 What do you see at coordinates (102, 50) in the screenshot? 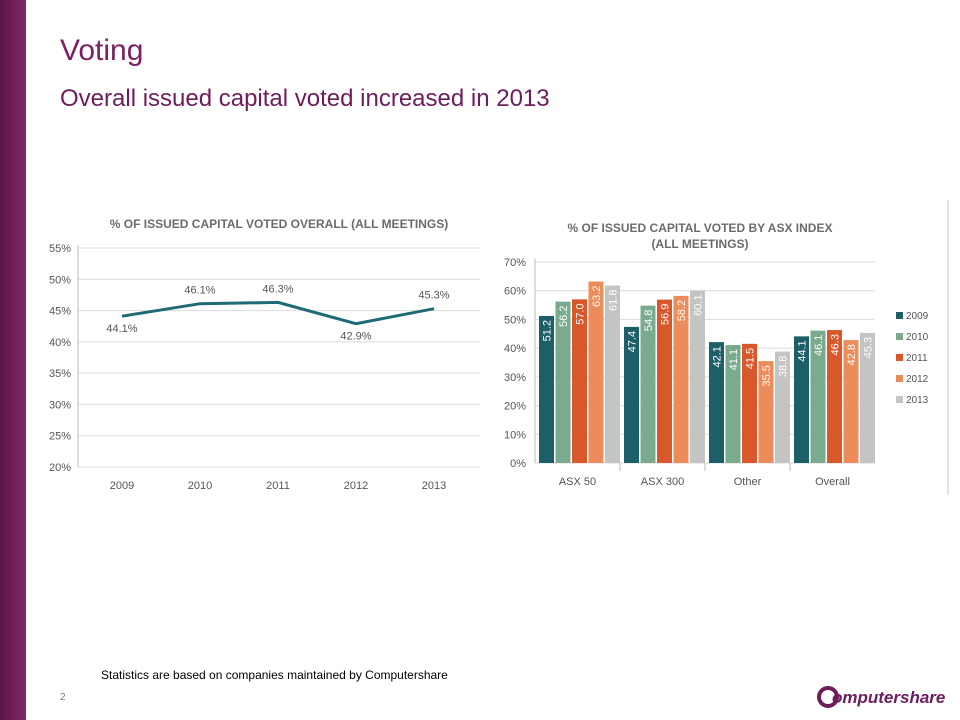
I see `page-title: Voting` at bounding box center [102, 50].